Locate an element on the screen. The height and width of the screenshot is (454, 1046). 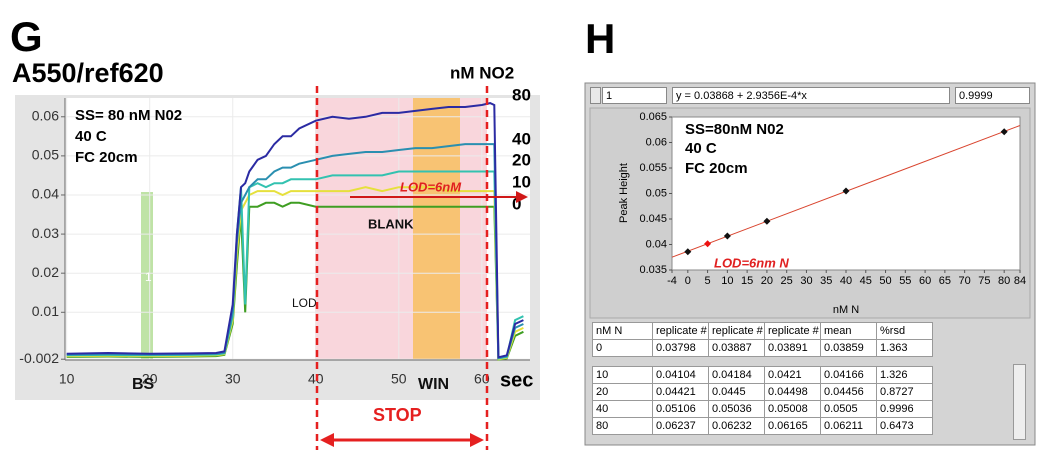
index-field: 1 is located at coordinates (634, 95).